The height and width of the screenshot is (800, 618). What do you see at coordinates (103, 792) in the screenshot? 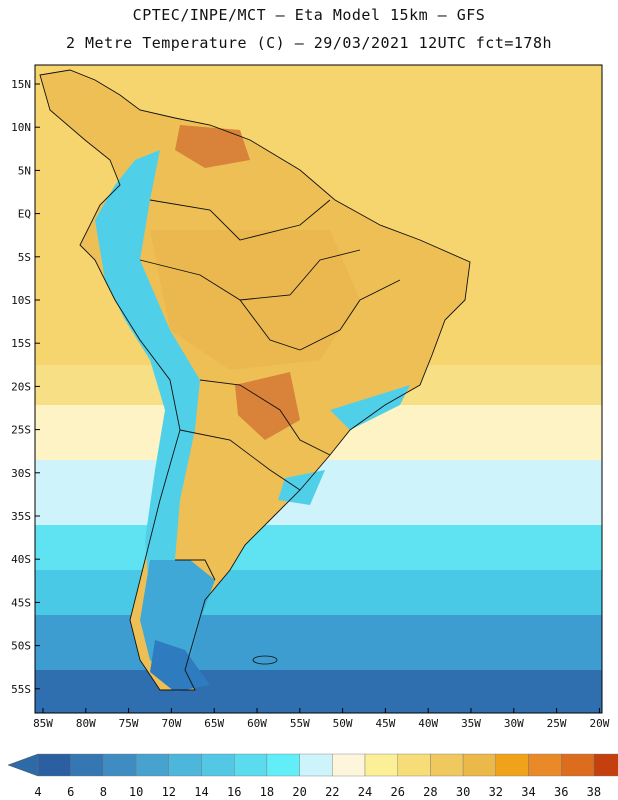
I see `colorbar-label: 8` at bounding box center [103, 792].